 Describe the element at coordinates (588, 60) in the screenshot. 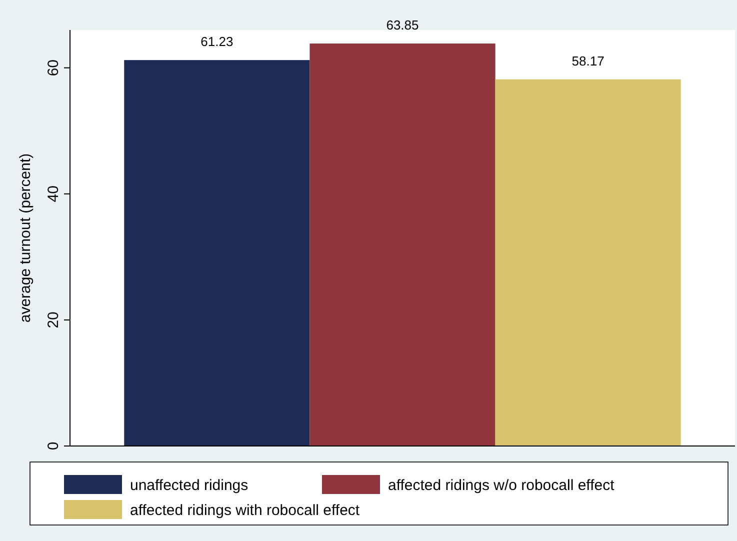

I see `data-label: 58.17` at that location.